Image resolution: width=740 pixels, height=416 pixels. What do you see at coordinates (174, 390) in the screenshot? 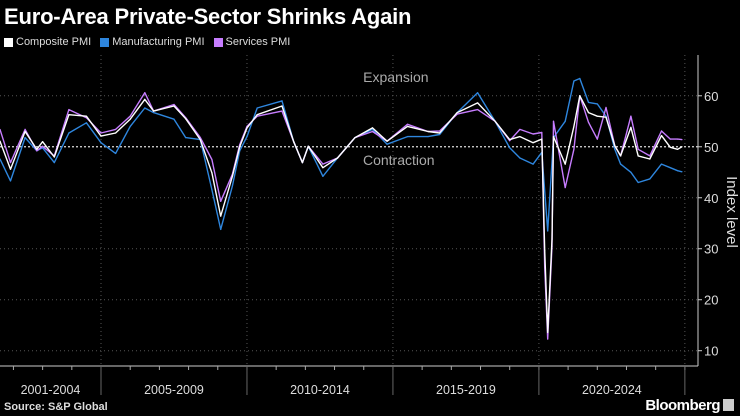
I see `x-period-label-1: 2005-2009` at bounding box center [174, 390].